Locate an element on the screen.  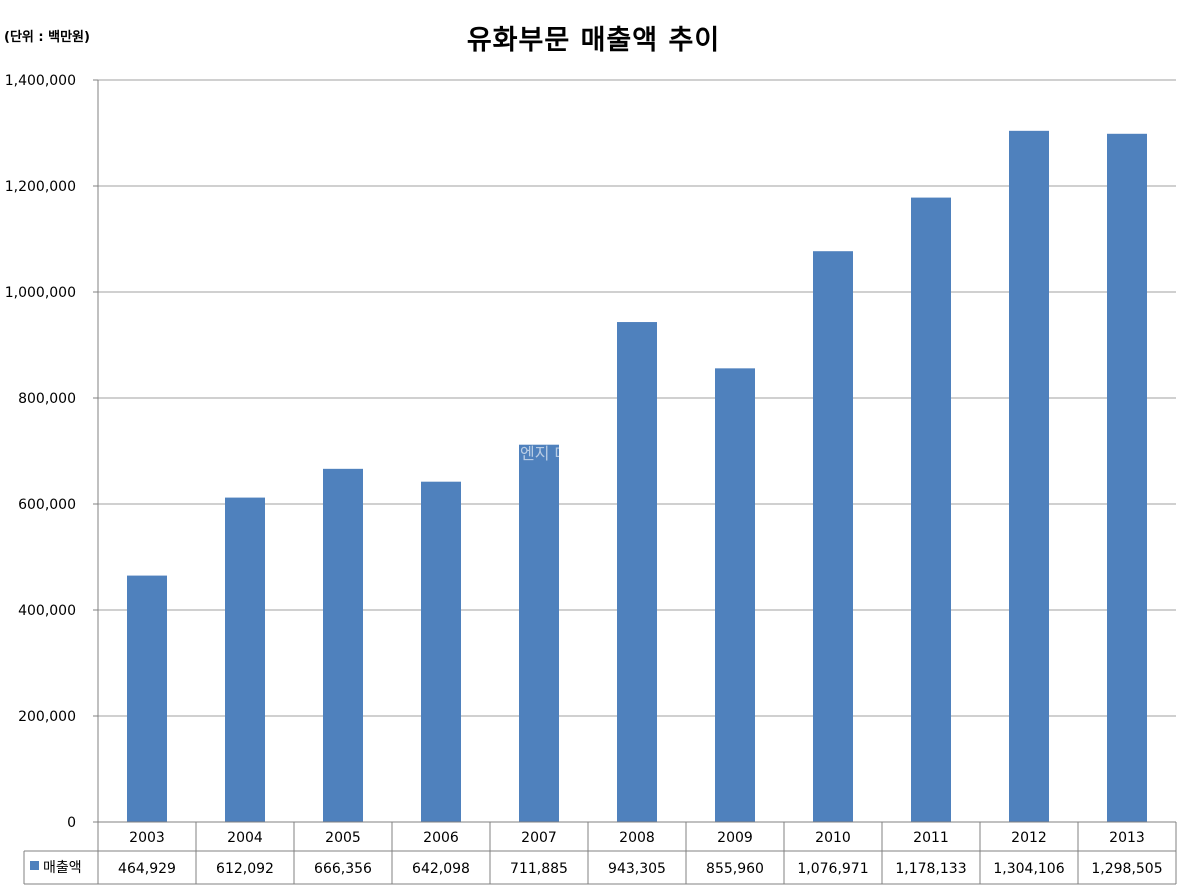
bar-2006 is located at coordinates (441, 651).